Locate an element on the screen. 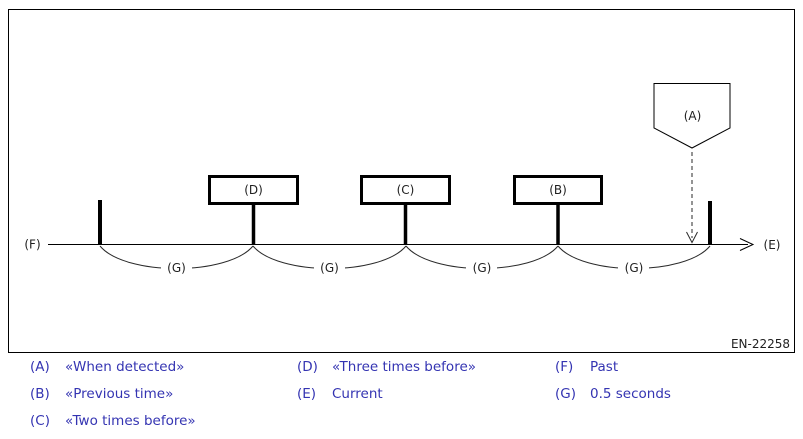 This screenshot has width=803, height=439. legend-item-f: (F) Past is located at coordinates (613, 367).